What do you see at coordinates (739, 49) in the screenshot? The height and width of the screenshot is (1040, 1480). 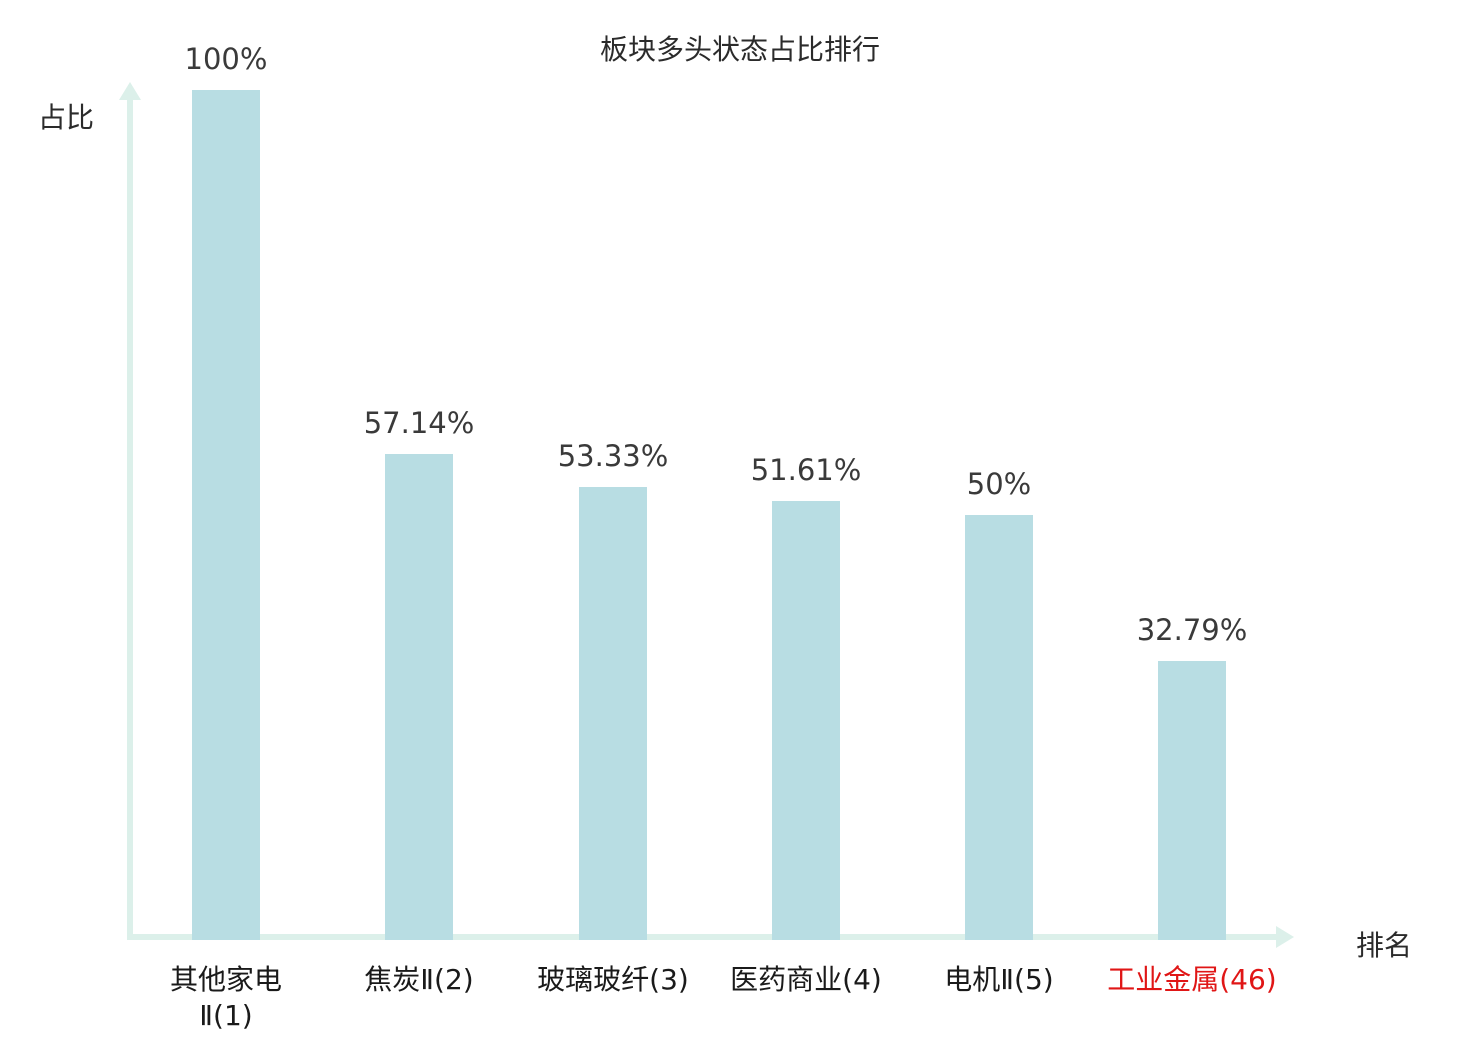 I see `chart-title: 板块多头状态占比排行` at bounding box center [739, 49].